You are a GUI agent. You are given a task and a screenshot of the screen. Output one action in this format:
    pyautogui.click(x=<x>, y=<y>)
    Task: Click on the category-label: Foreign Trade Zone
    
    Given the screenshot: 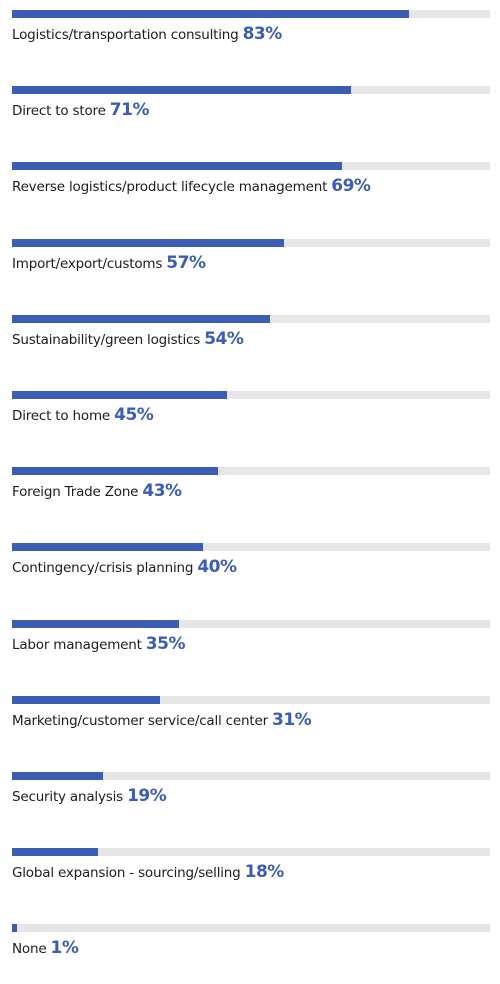 What is the action you would take?
    pyautogui.click(x=75, y=492)
    